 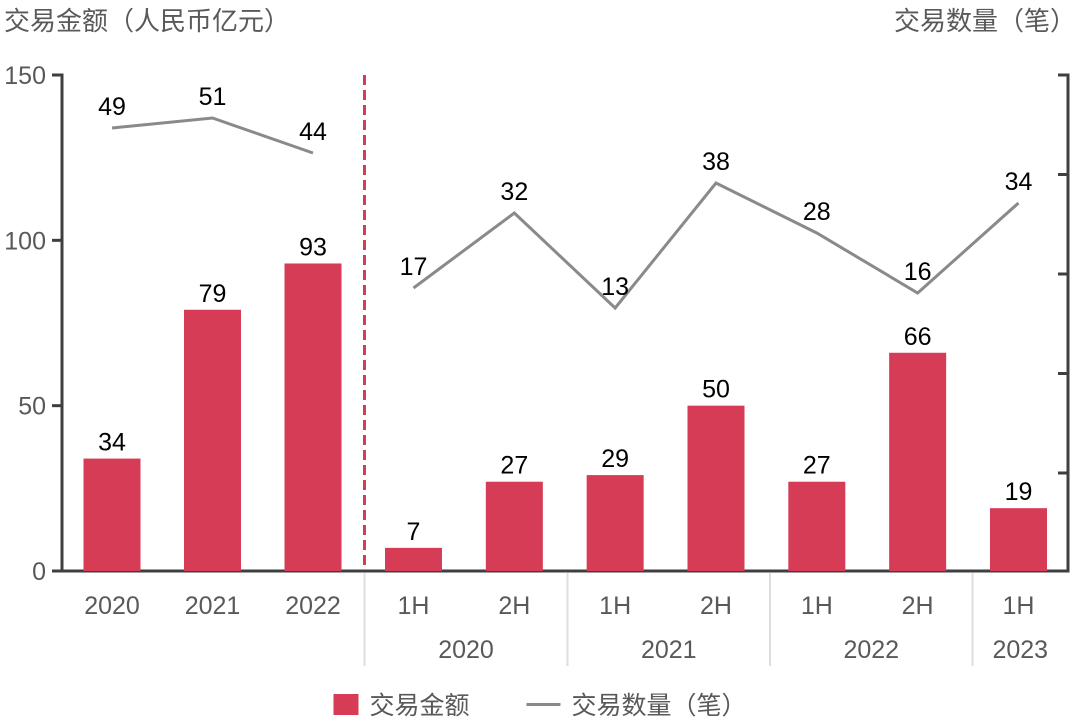 I want to click on bar-legend-label: 交易金额, so click(x=419, y=704).